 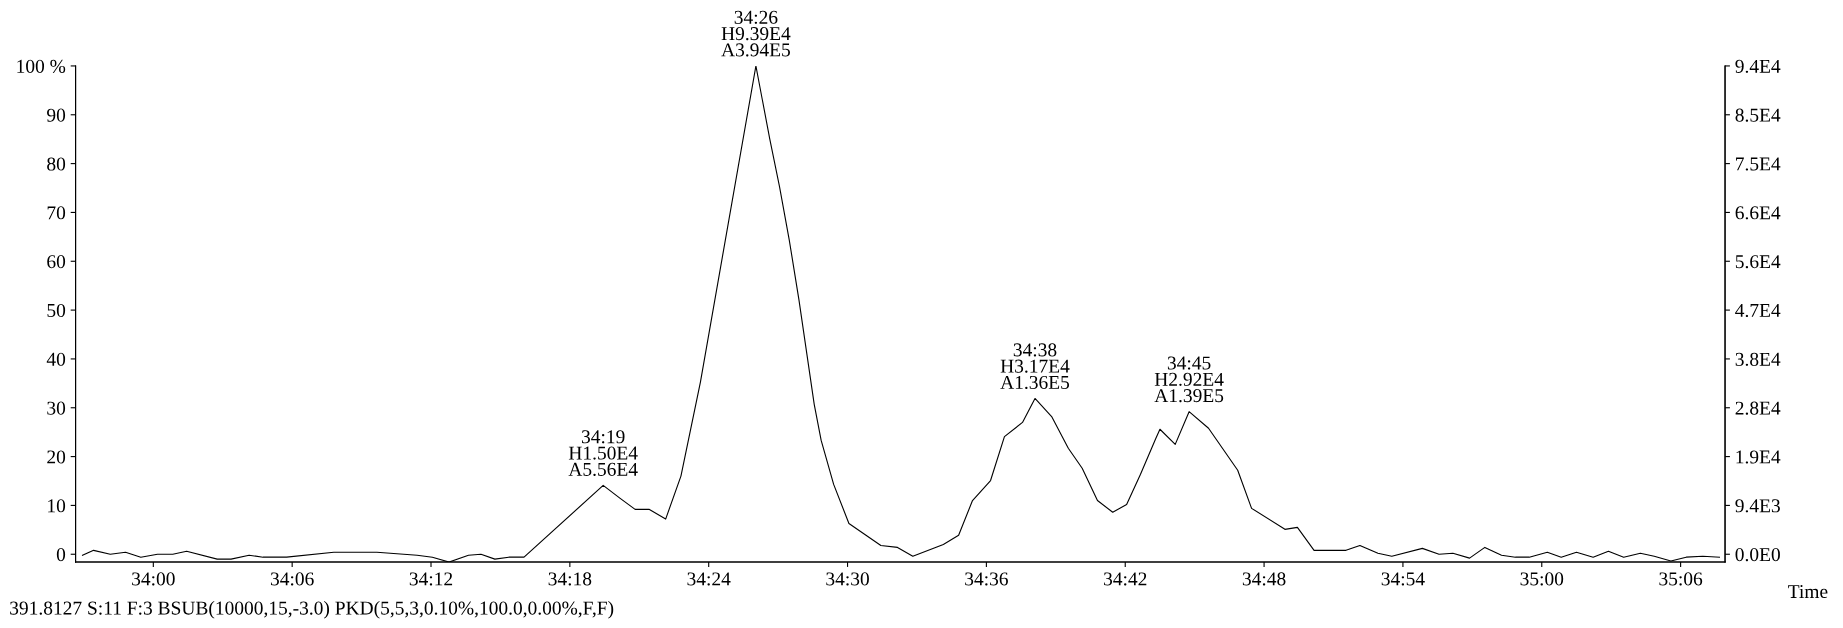 I want to click on y-tick-label: 40, so click(x=56, y=359).